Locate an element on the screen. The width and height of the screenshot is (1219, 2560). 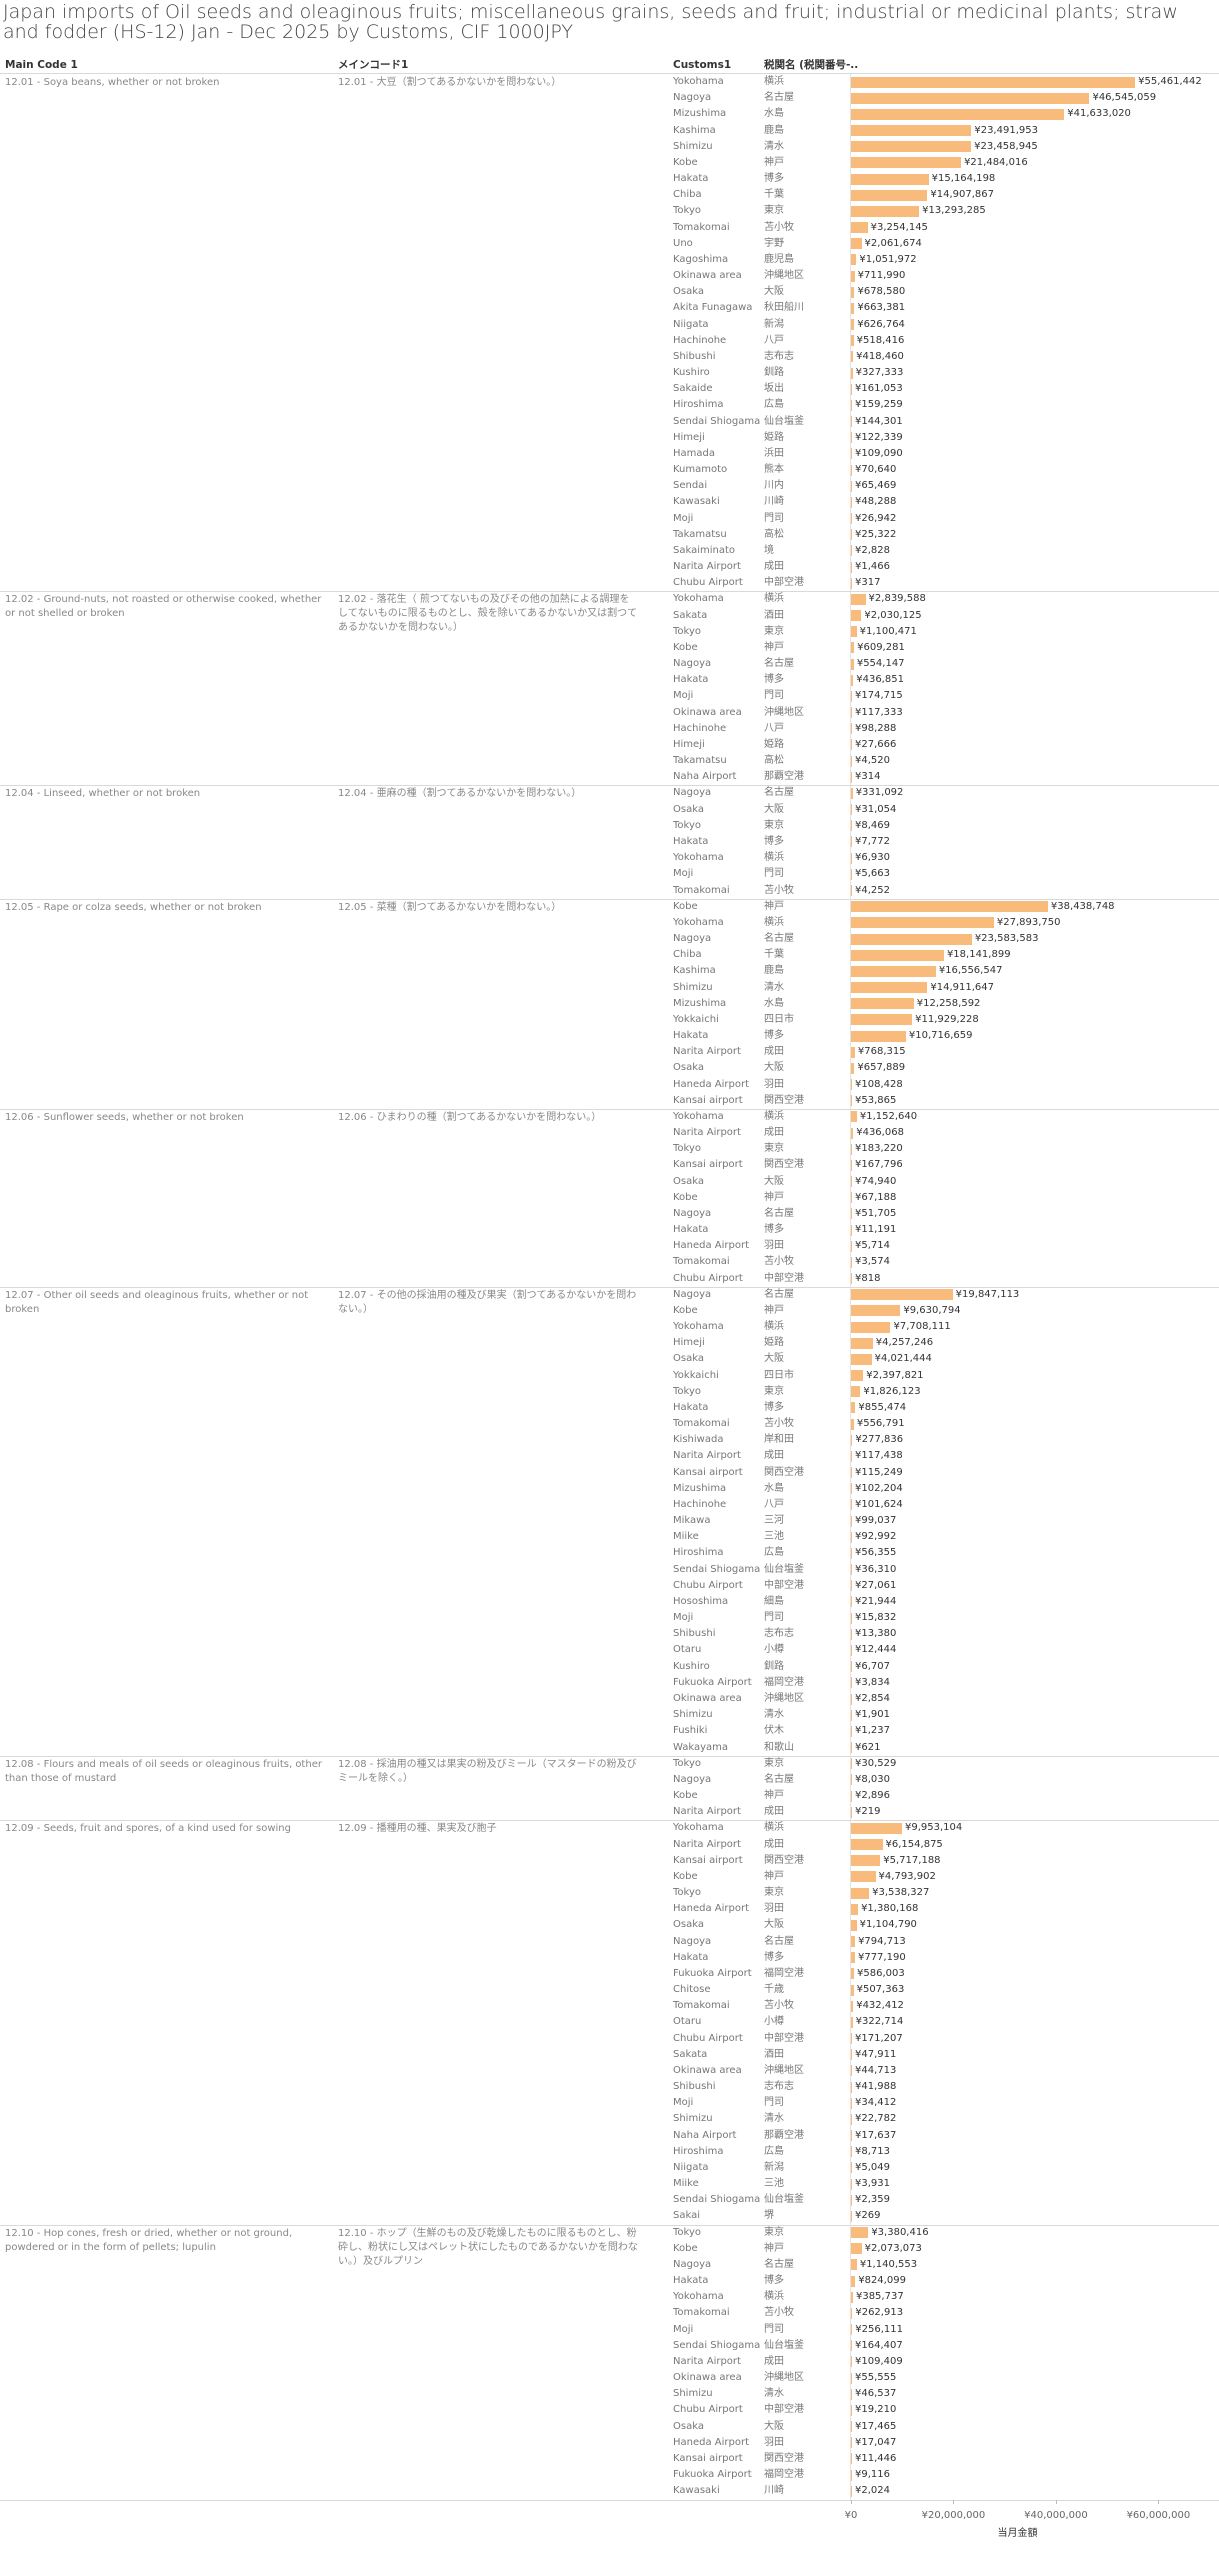
customs-name: Moji is located at coordinates (683, 2329).